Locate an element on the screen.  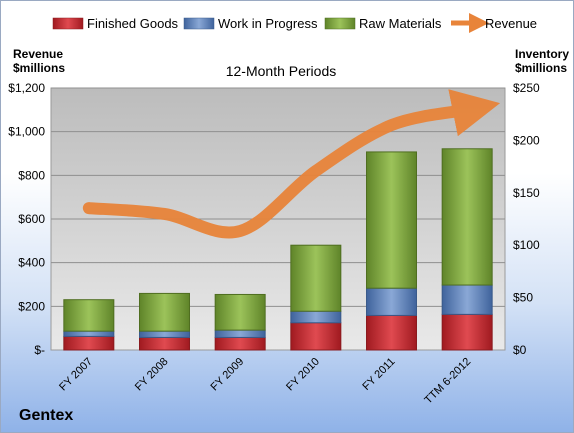
left-tick-label: $200 is located at coordinates (31, 306).